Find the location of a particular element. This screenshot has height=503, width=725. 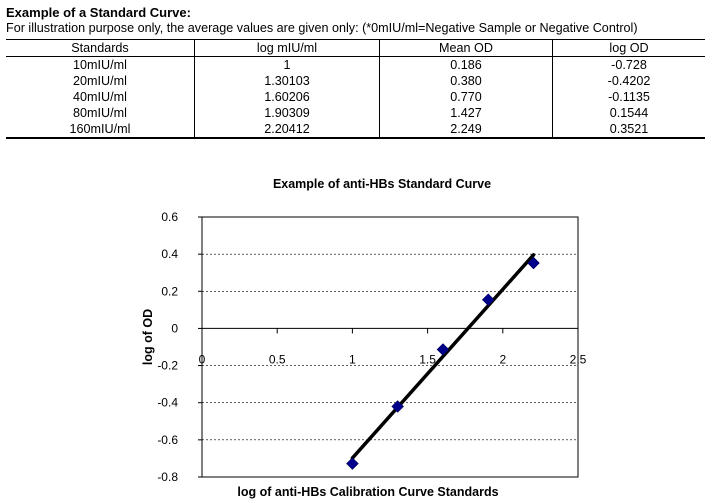

table-cell: 1.30103 is located at coordinates (287, 81).